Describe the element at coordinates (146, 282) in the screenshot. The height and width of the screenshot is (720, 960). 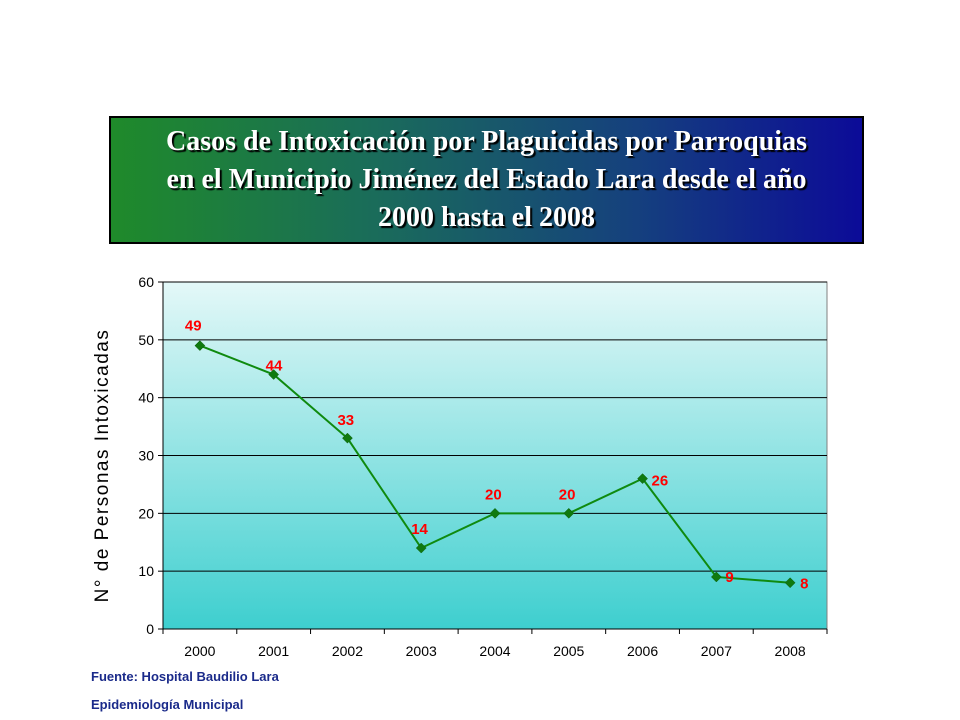
I see `y-tick-label: 60` at that location.